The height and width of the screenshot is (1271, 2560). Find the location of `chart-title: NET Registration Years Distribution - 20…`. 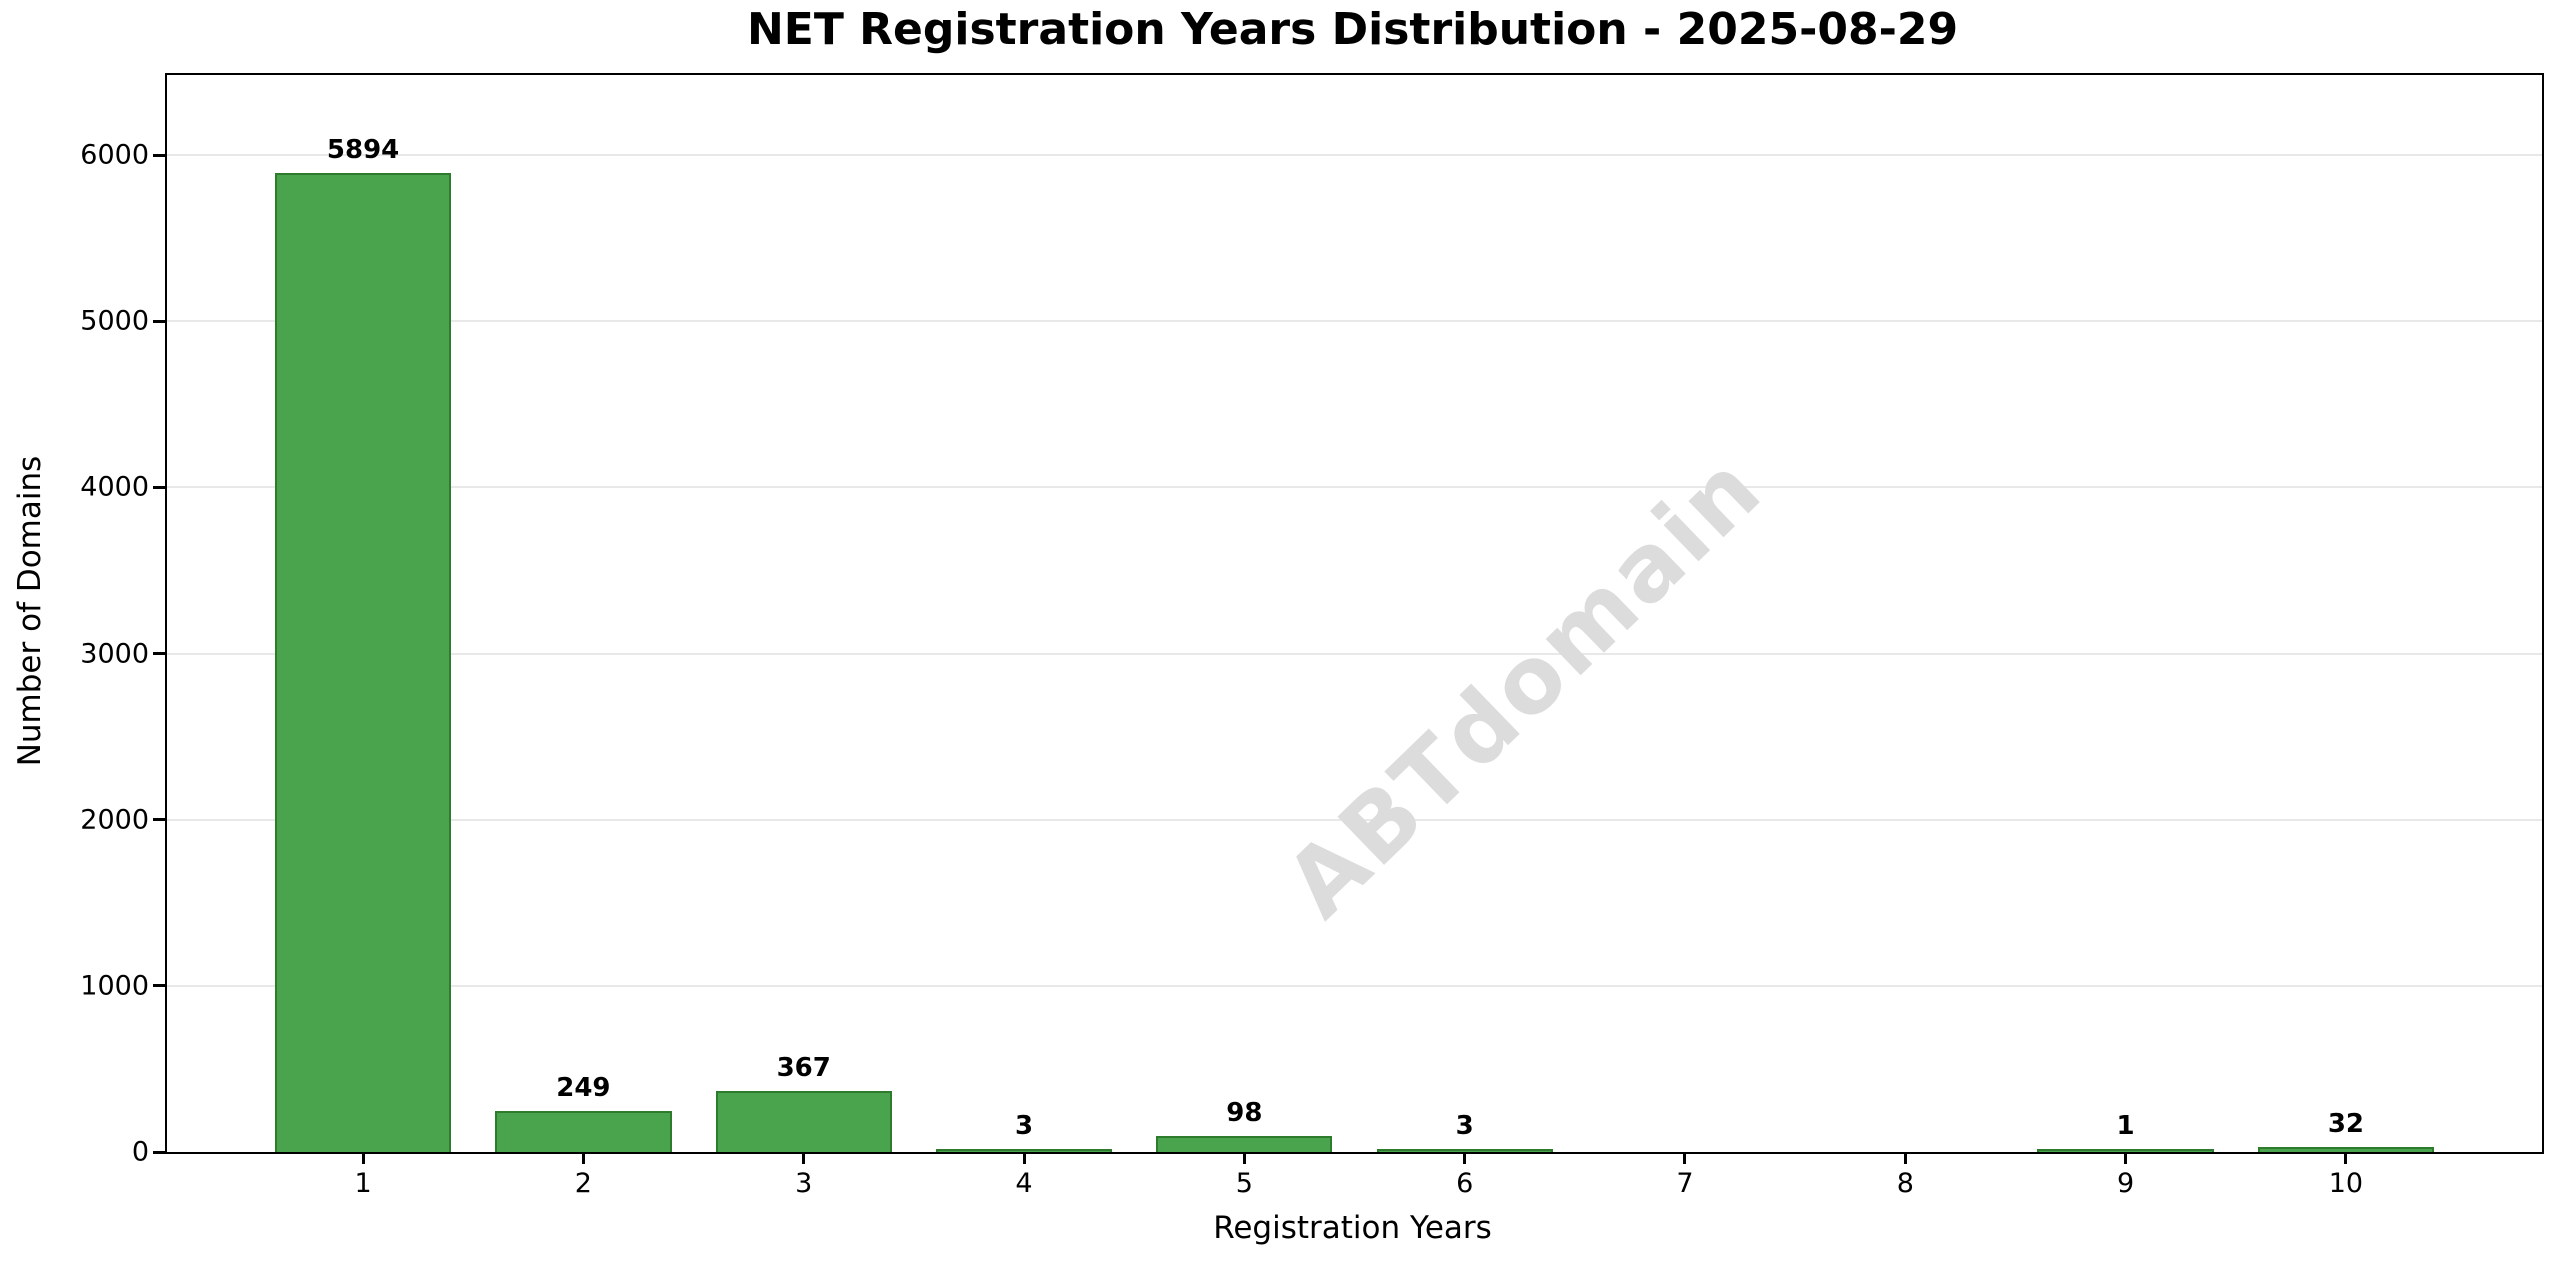

chart-title: NET Registration Years Distribution - 20… is located at coordinates (1352, 29).